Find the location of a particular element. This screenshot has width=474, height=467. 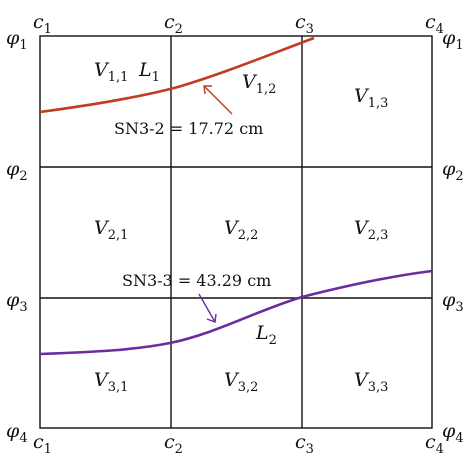

cell-label-v32: V3,2 is located at coordinates (241, 382).